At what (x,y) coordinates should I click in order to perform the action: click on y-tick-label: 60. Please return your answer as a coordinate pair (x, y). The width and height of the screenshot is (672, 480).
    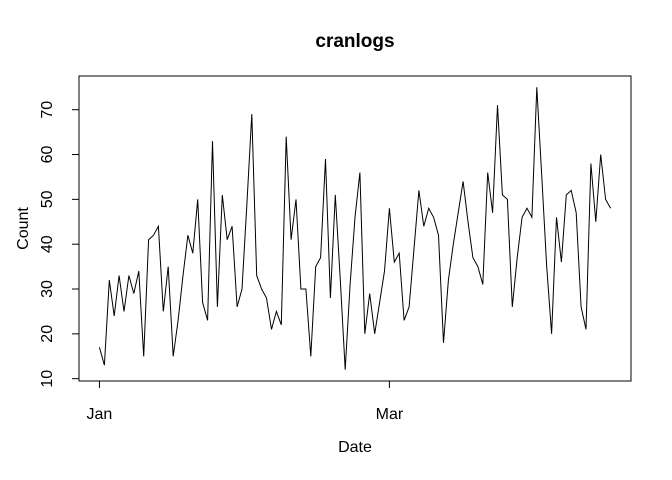
    Looking at the image, I should click on (47, 155).